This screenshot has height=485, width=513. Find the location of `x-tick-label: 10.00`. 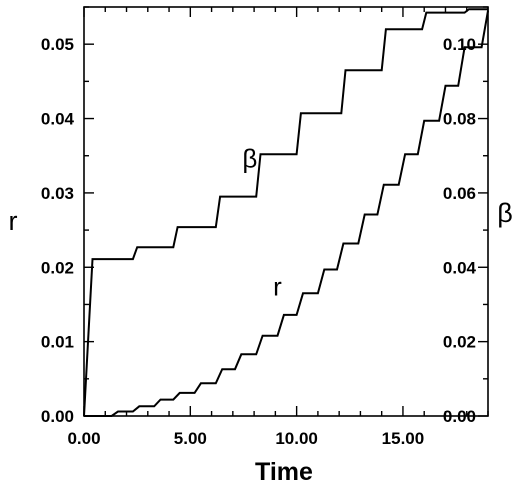

x-tick-label: 10.00 is located at coordinates (296, 438).